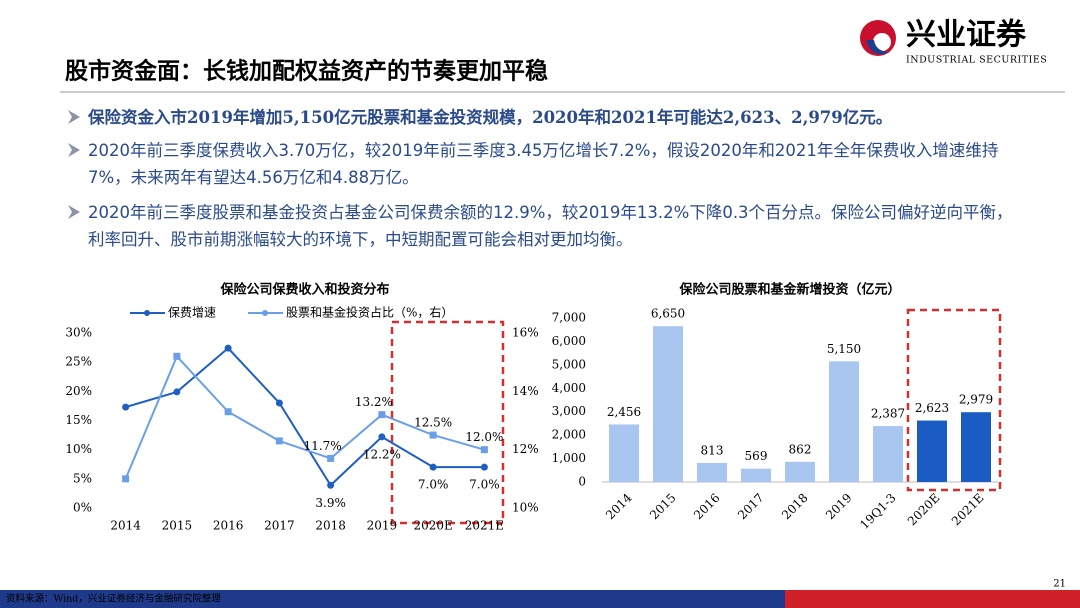 This screenshot has width=1080, height=608. What do you see at coordinates (569, 318) in the screenshot?
I see `y-tick-label: 7,000` at bounding box center [569, 318].